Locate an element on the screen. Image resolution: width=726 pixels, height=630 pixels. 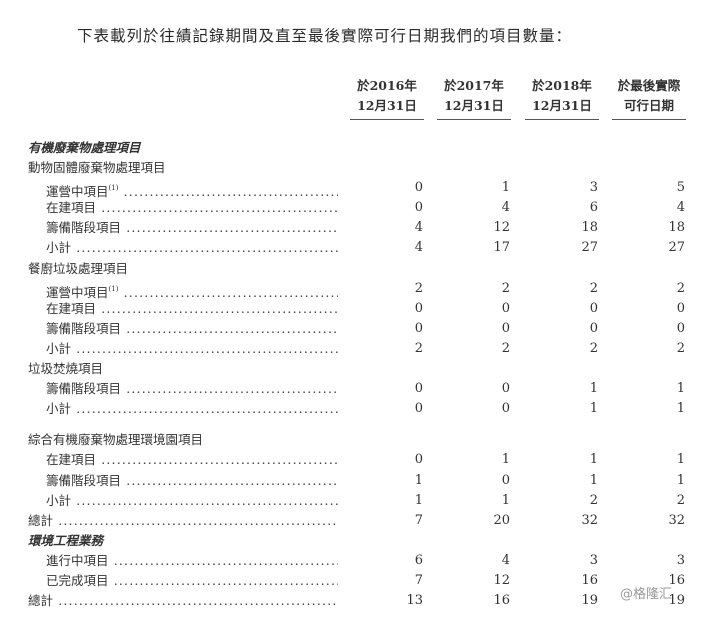
row-label-text: 有機廢棄物處理項目 is located at coordinates (84, 147).